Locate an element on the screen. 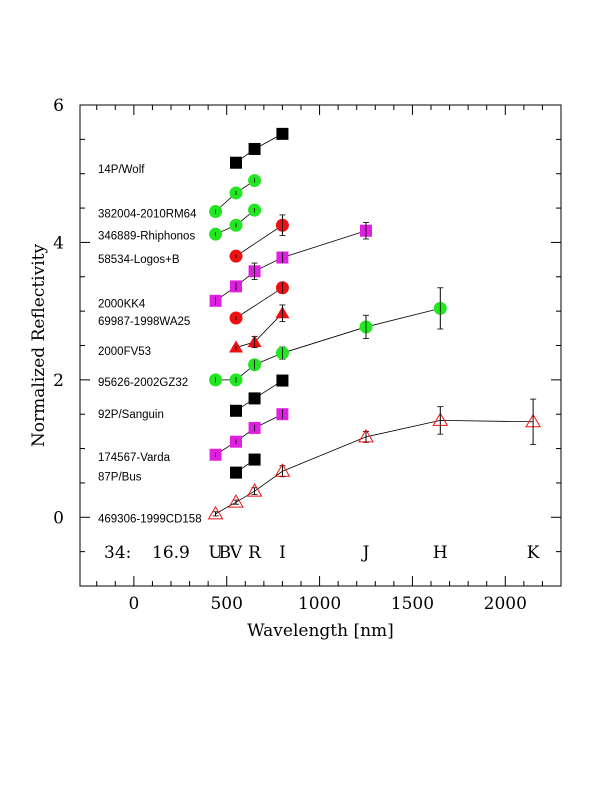 This screenshot has width=612, height=792. object-id-label: 34: is located at coordinates (117, 553).